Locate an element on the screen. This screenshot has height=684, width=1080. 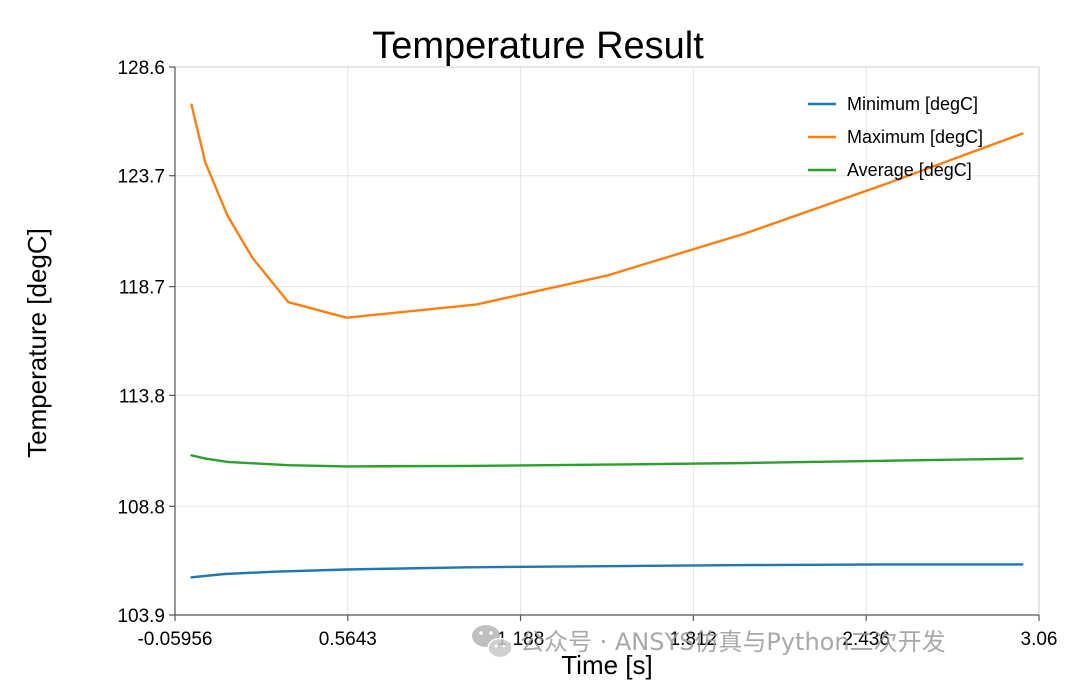
y-tick-label: 108.8 is located at coordinates (141, 507).